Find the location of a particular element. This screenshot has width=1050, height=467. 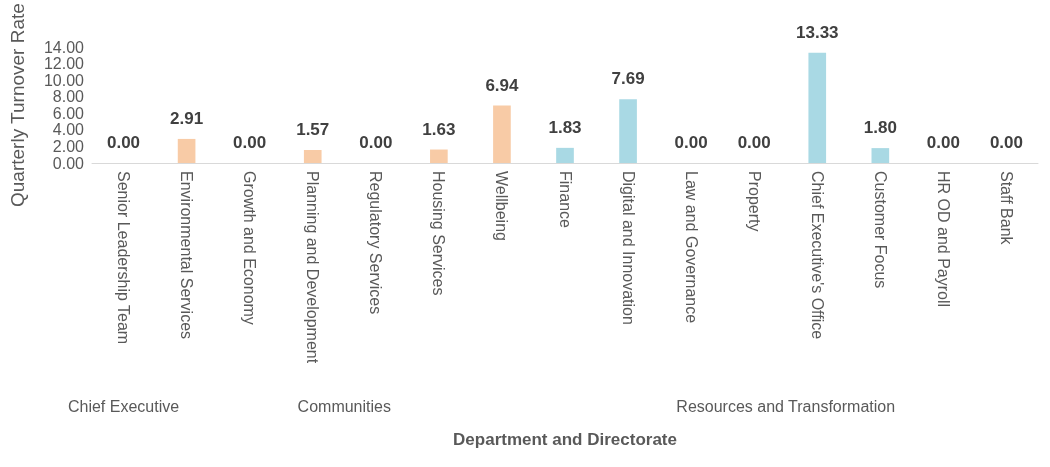

text: Resources and Transformation is located at coordinates (786, 406).